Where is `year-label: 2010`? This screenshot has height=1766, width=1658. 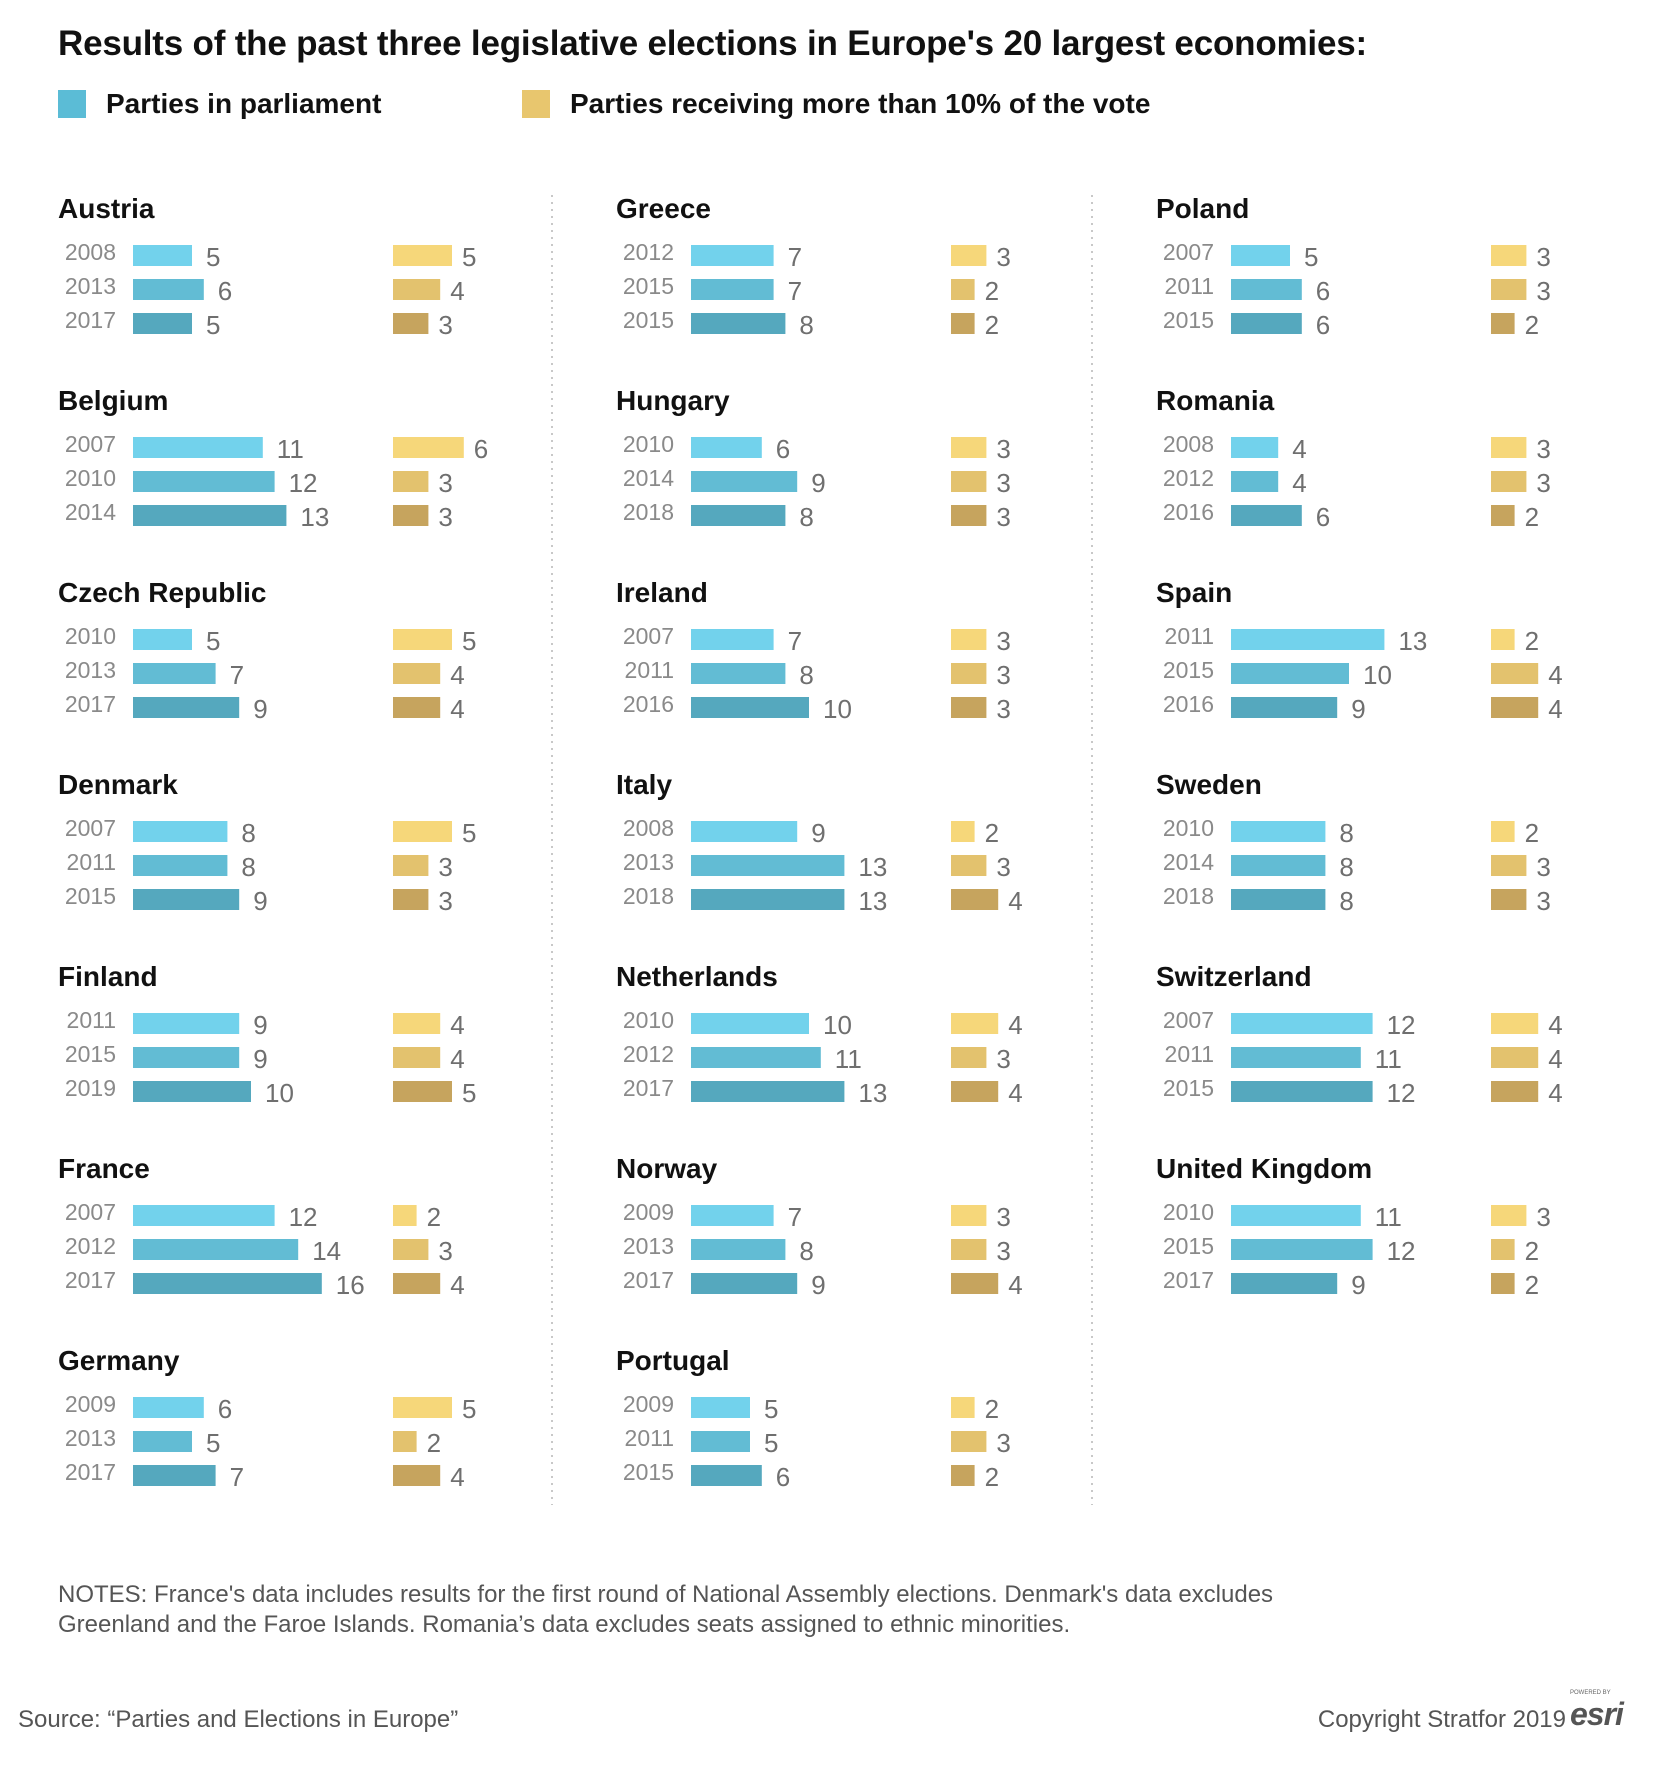
year-label: 2010 is located at coordinates (90, 478).